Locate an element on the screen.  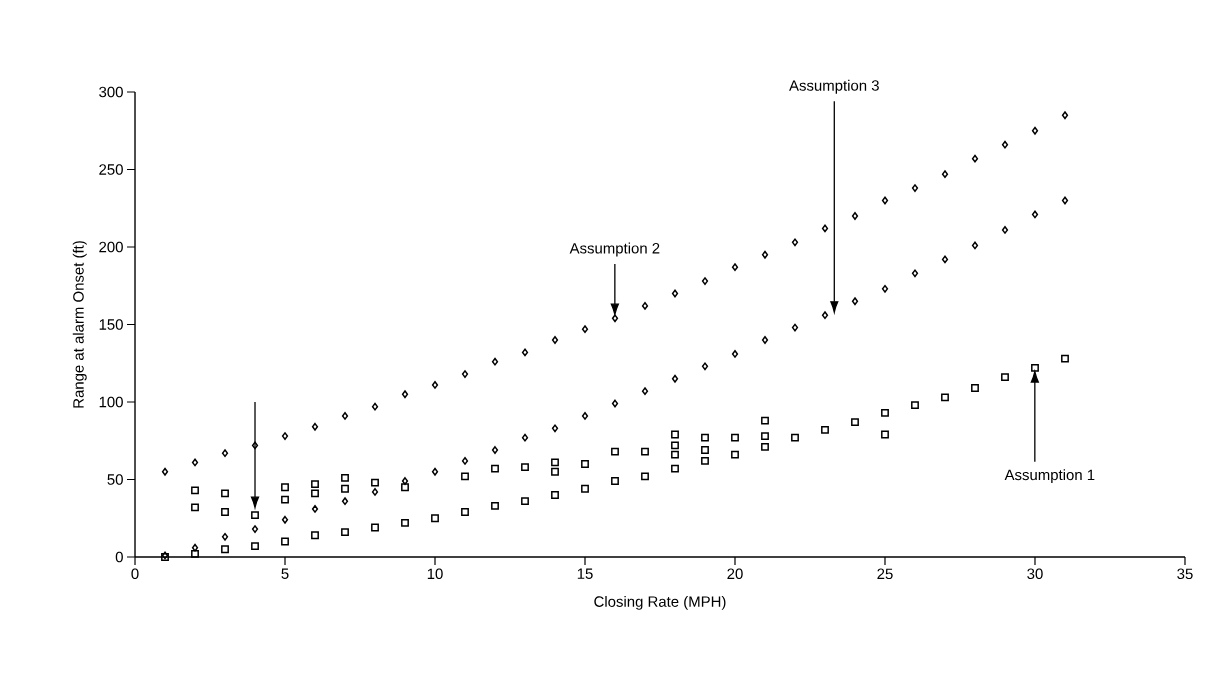
x-tick-label: 30 is located at coordinates (1035, 574).